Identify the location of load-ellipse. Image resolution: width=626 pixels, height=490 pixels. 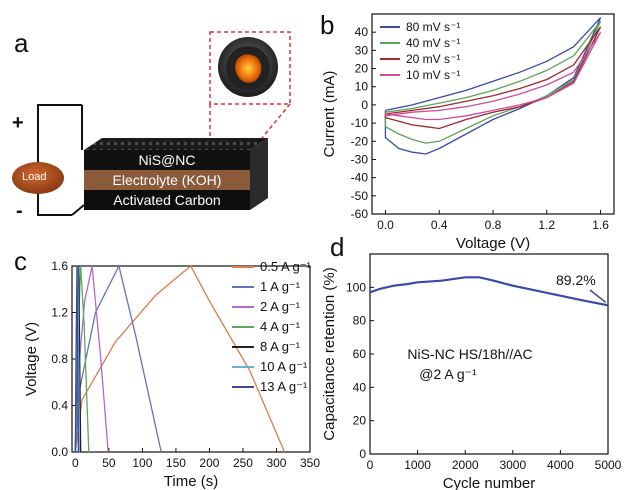
(38, 178).